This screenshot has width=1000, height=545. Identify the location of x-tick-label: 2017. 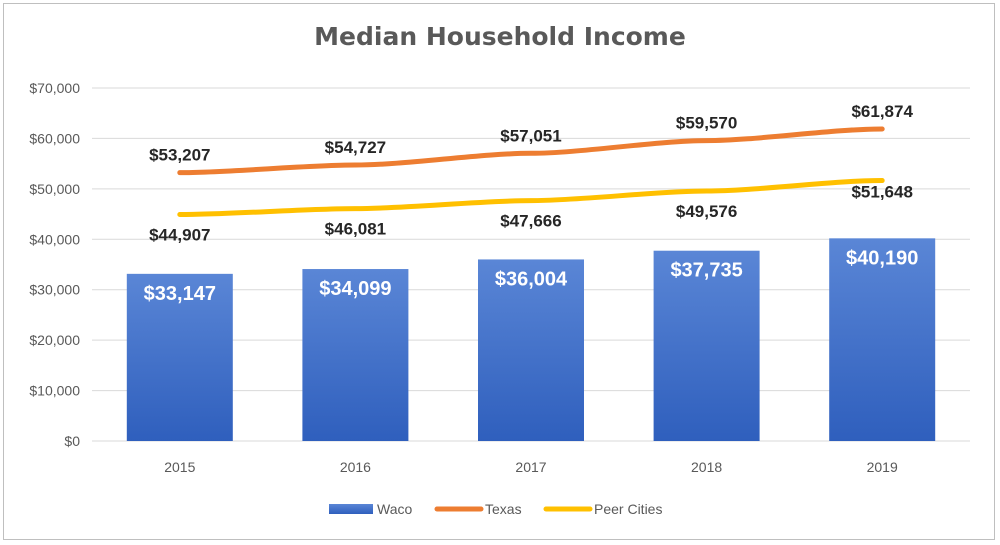
(530, 467).